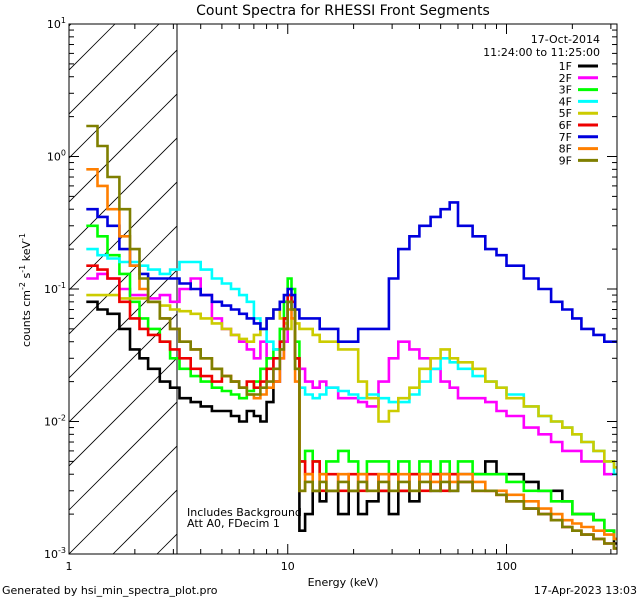  Describe the element at coordinates (56, 156) in the screenshot. I see `y-tick-label: 10⁰` at that location.